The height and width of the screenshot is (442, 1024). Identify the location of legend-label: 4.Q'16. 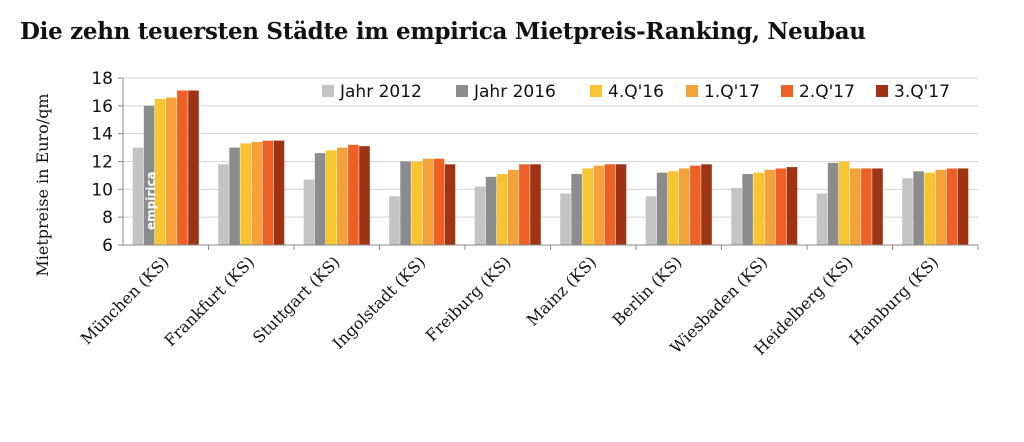
(636, 92).